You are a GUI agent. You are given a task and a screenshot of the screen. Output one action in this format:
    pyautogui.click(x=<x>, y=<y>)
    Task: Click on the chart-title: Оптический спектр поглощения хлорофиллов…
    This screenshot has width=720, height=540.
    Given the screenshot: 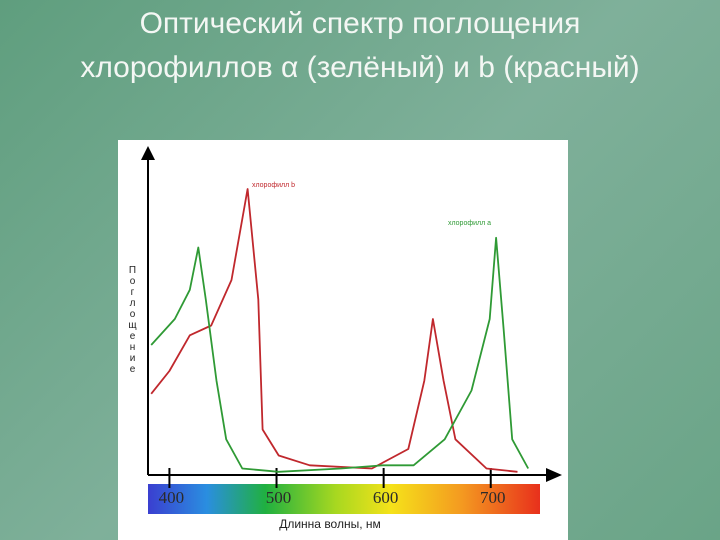 What is the action you would take?
    pyautogui.click(x=360, y=45)
    